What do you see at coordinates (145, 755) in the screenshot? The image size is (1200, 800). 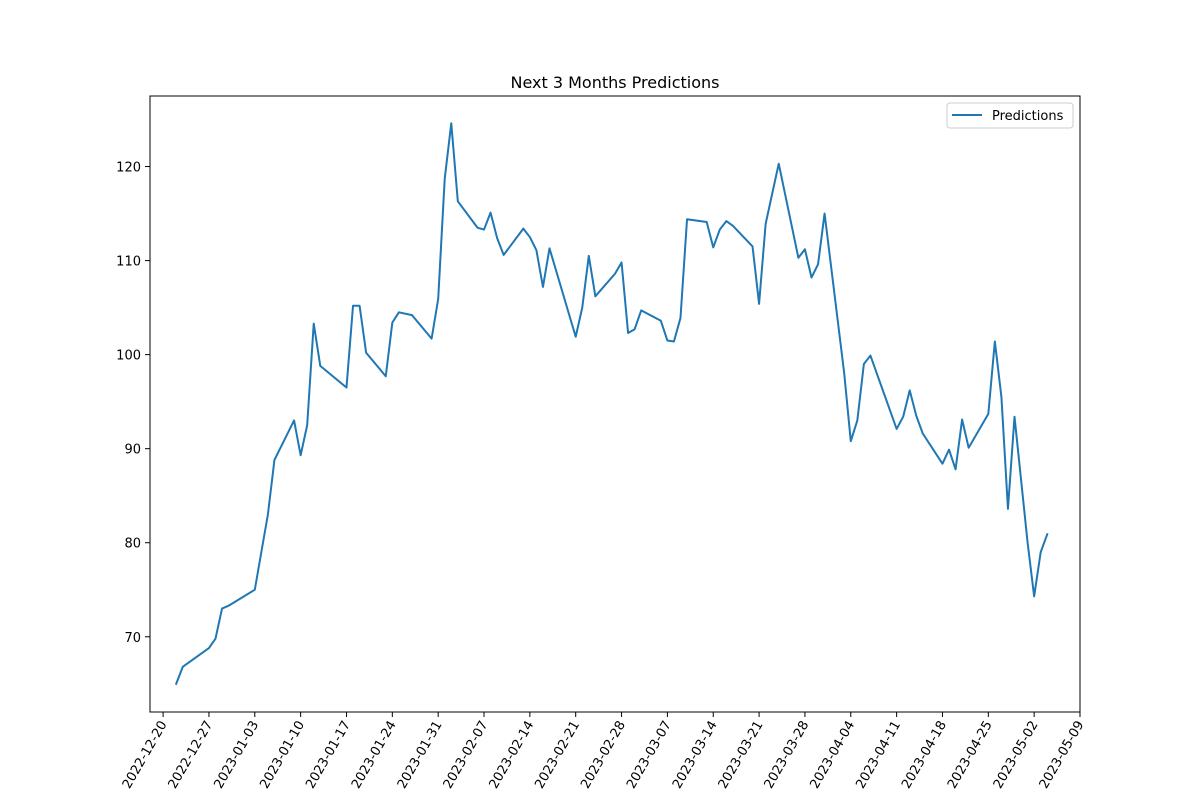 I see `x-tick-label: 2022-12-20` at bounding box center [145, 755].